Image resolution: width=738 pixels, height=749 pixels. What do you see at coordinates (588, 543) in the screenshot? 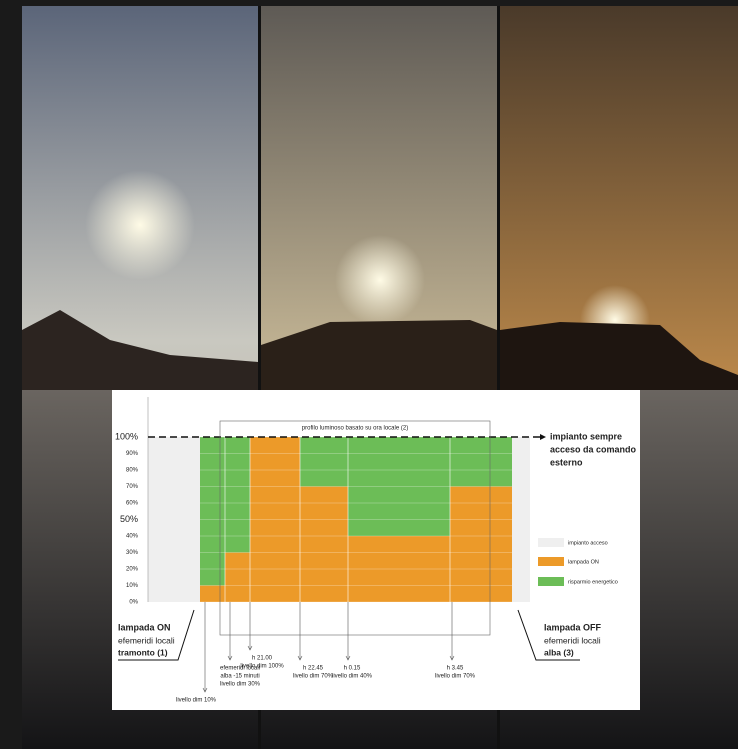
I see `legend-label: impianto acceso` at bounding box center [588, 543].